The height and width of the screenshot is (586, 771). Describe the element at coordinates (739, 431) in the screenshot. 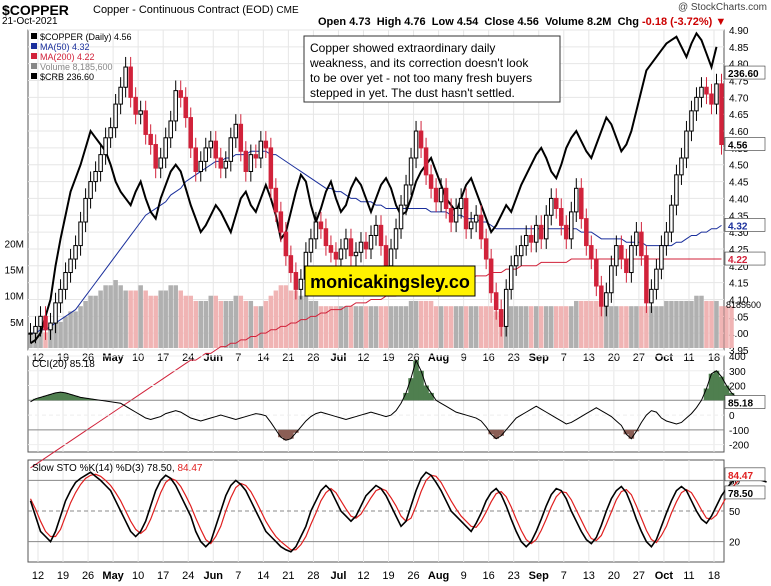

I see `cci-tick-label: -100` at that location.